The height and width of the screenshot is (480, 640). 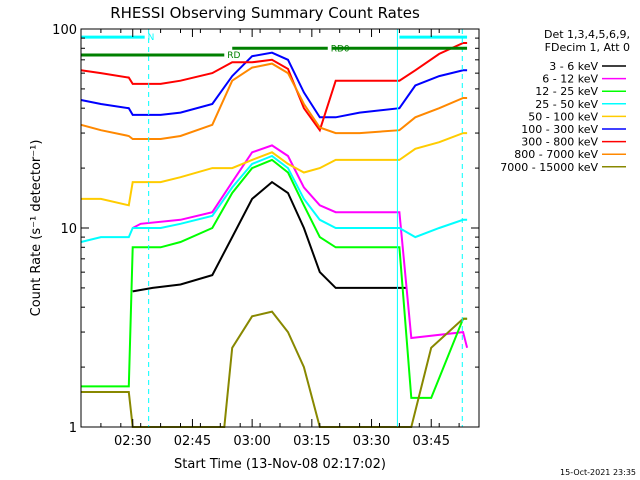 I want to click on footer-date: 15-Oct-2021 23:35, so click(x=598, y=472).